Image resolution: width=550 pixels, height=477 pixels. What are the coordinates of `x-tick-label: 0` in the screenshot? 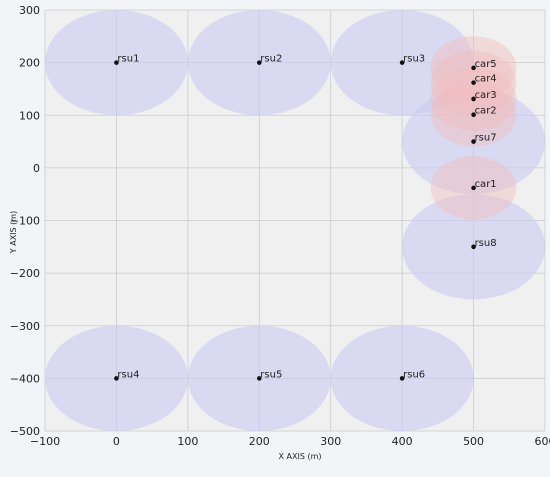 It's located at (116, 441).